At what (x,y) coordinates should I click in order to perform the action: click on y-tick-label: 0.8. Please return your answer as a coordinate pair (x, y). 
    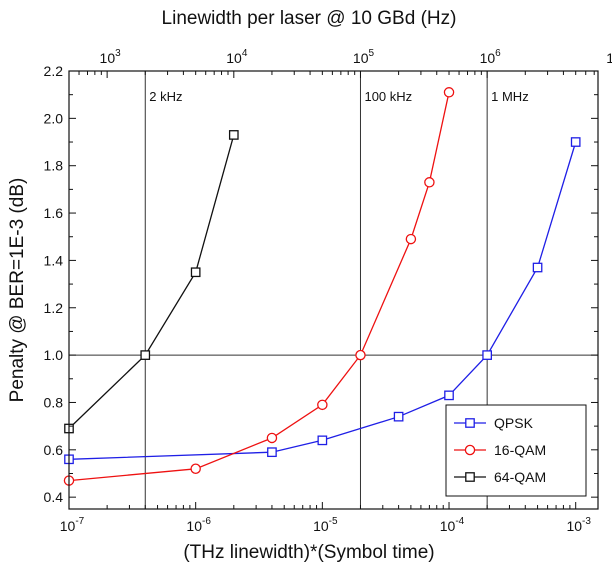
    Looking at the image, I should click on (54, 402).